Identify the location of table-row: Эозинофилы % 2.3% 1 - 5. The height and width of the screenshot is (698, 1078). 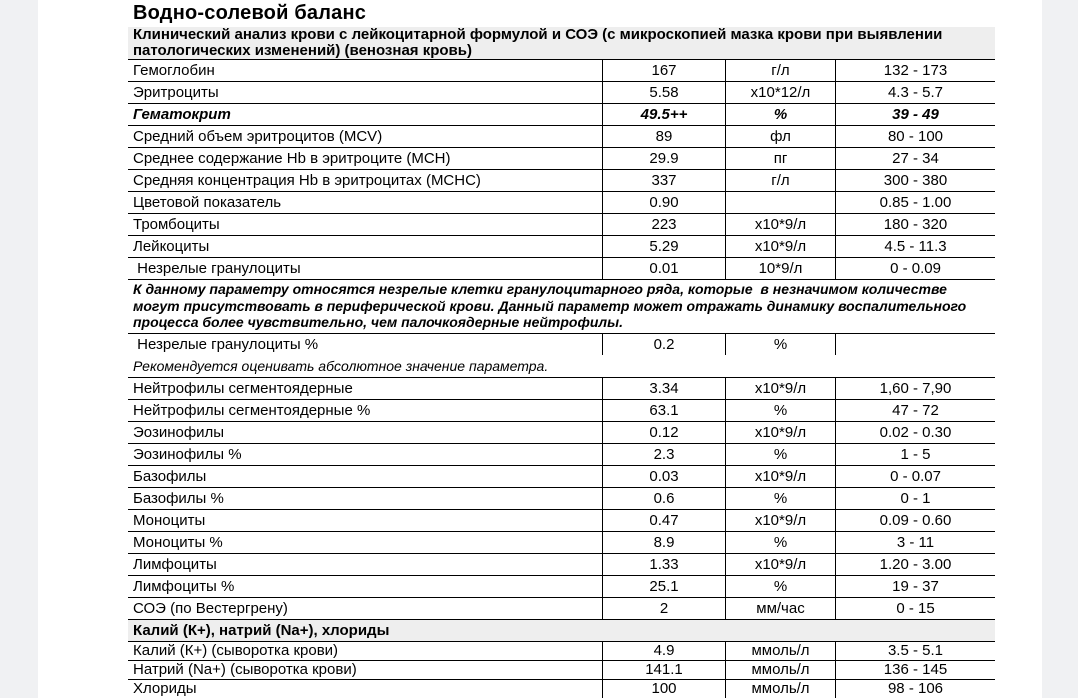
(561, 453).